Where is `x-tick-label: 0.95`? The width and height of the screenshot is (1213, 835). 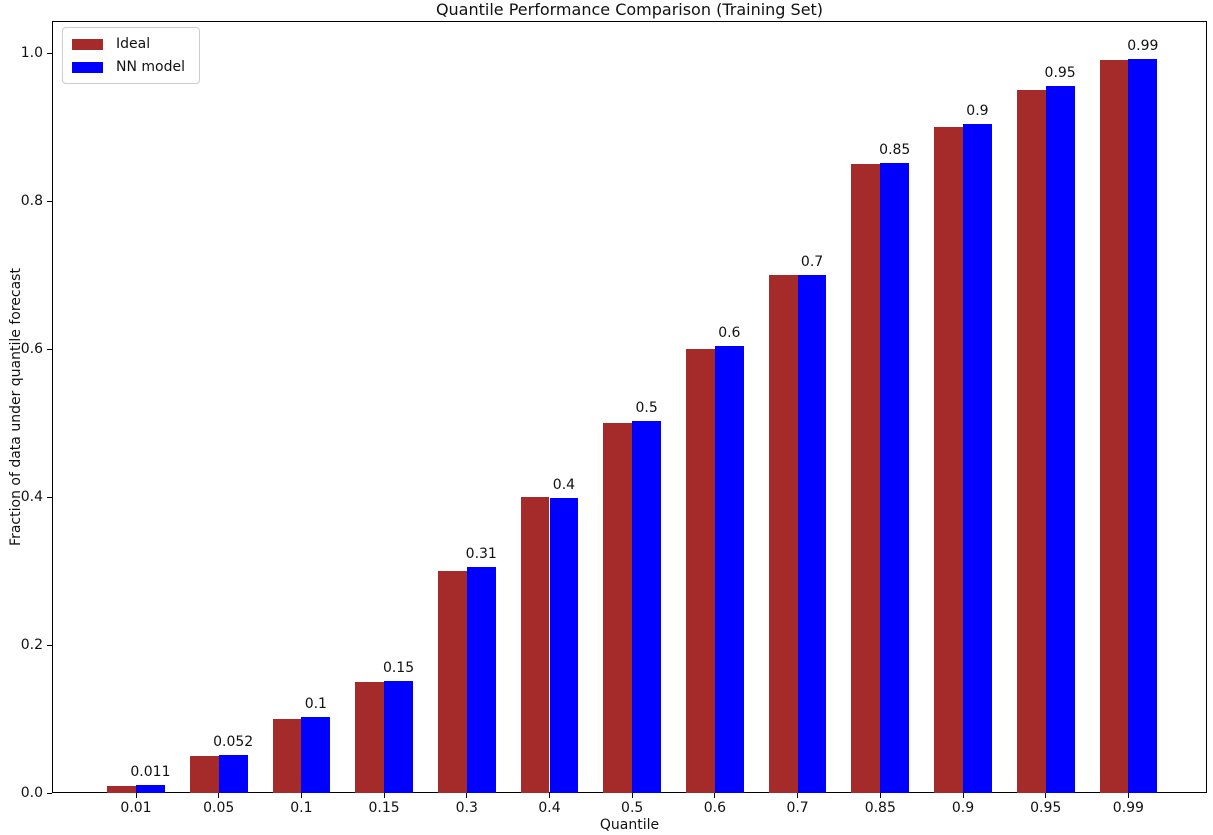 x-tick-label: 0.95 is located at coordinates (1046, 808).